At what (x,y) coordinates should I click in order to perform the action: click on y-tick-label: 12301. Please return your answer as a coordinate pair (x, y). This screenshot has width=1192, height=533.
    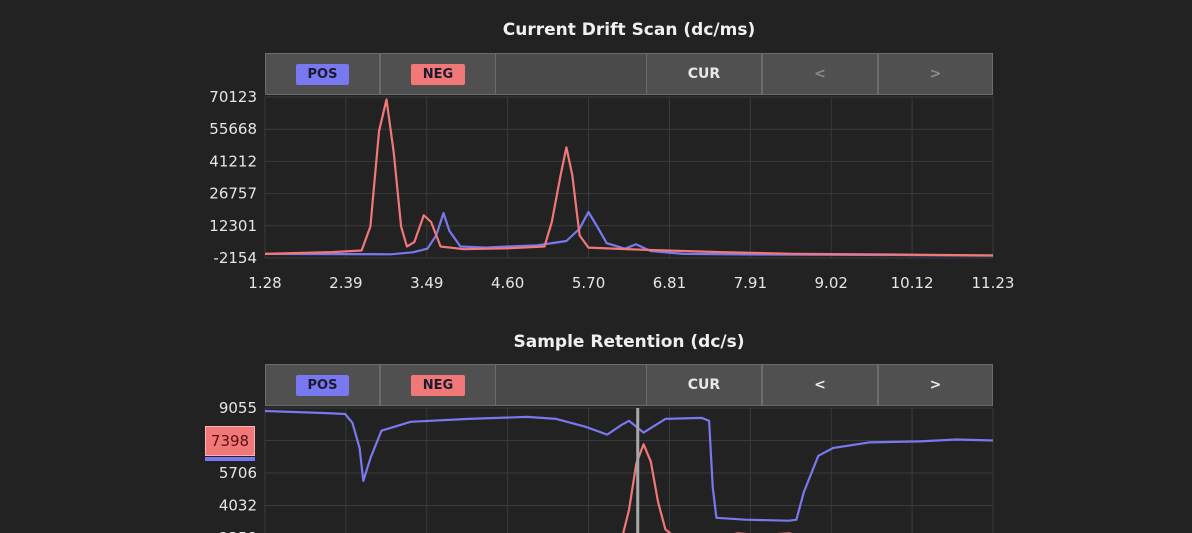
    Looking at the image, I should click on (233, 226).